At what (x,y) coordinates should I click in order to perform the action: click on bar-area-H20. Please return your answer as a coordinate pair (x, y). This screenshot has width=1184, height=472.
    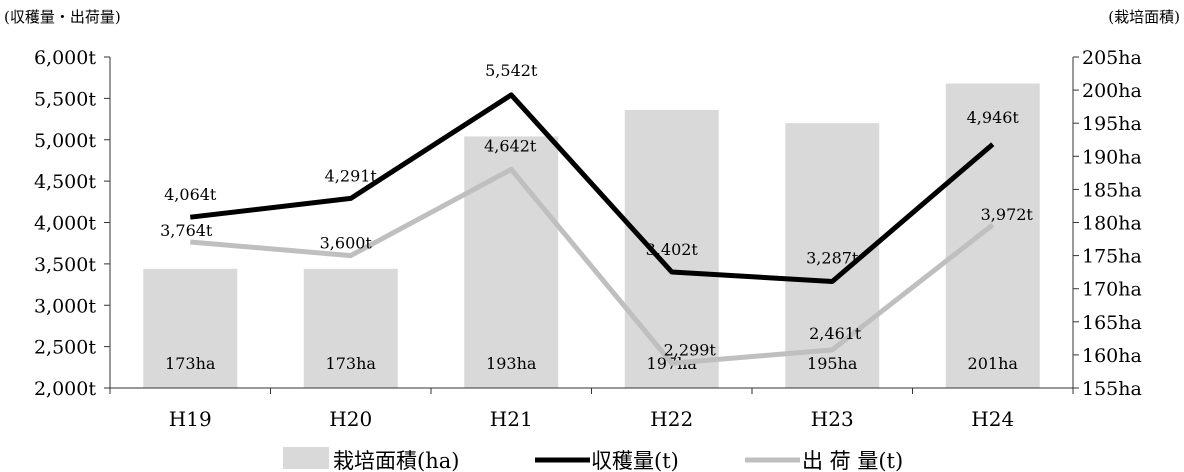
    Looking at the image, I should click on (350, 328).